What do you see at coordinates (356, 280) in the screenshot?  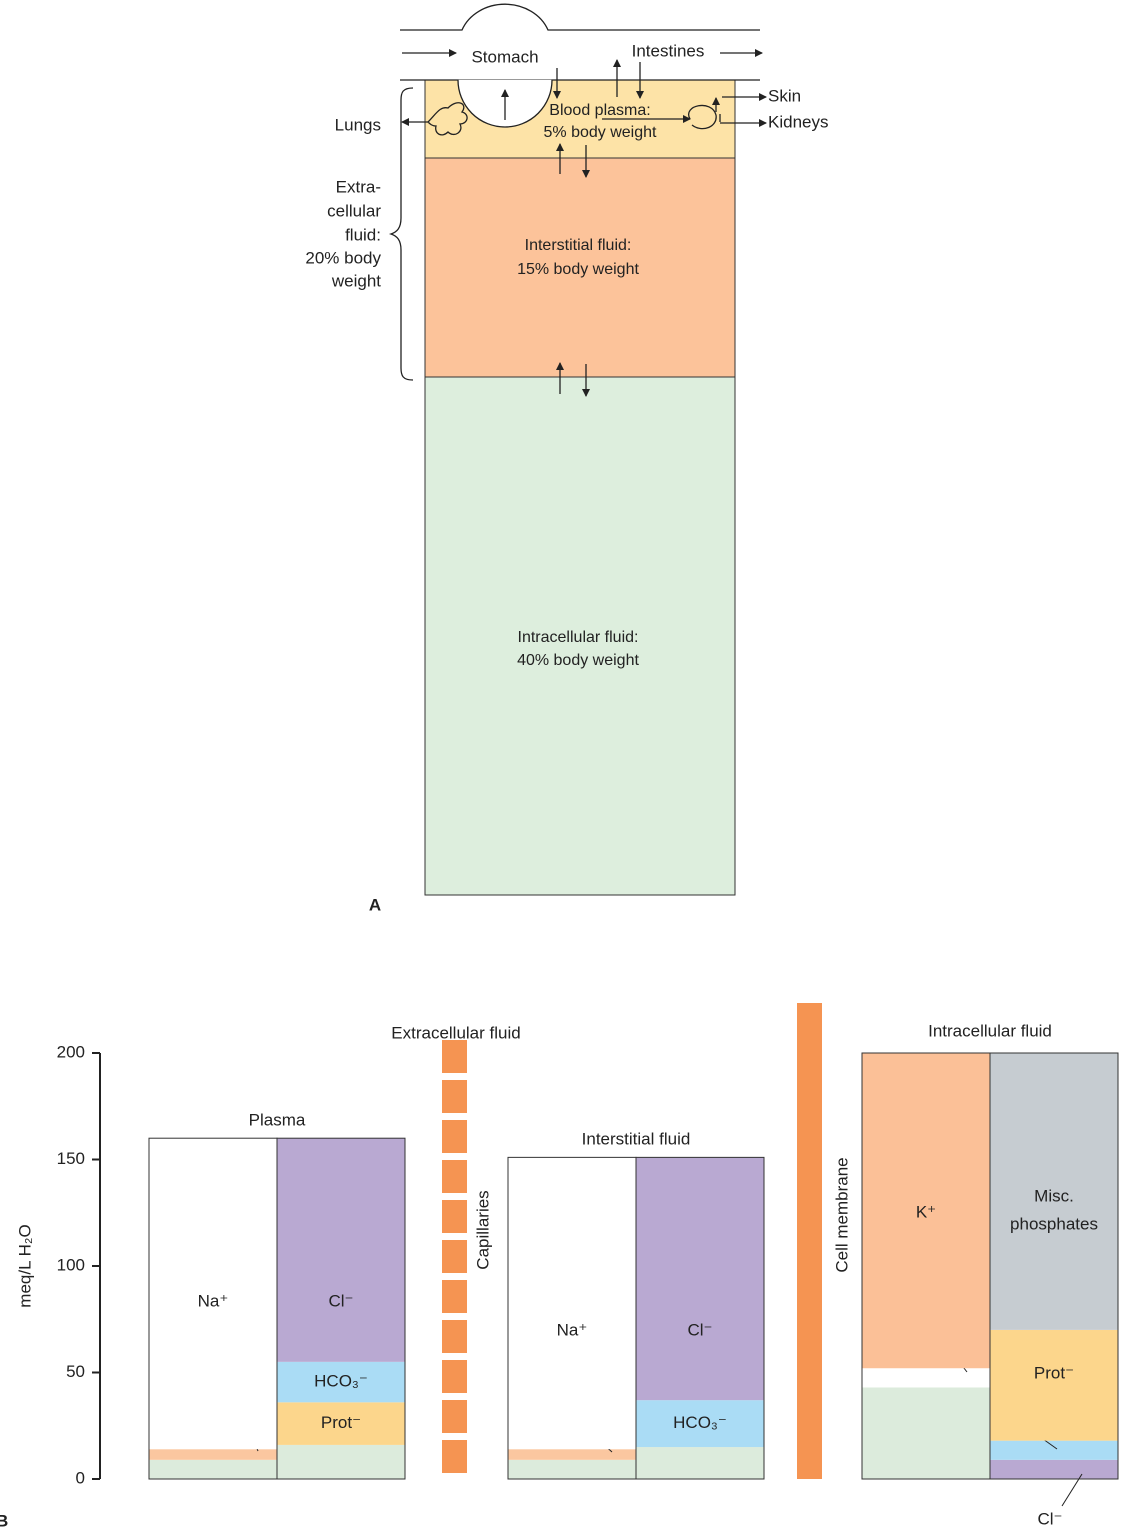 I see `extracellular-label: weight` at bounding box center [356, 280].